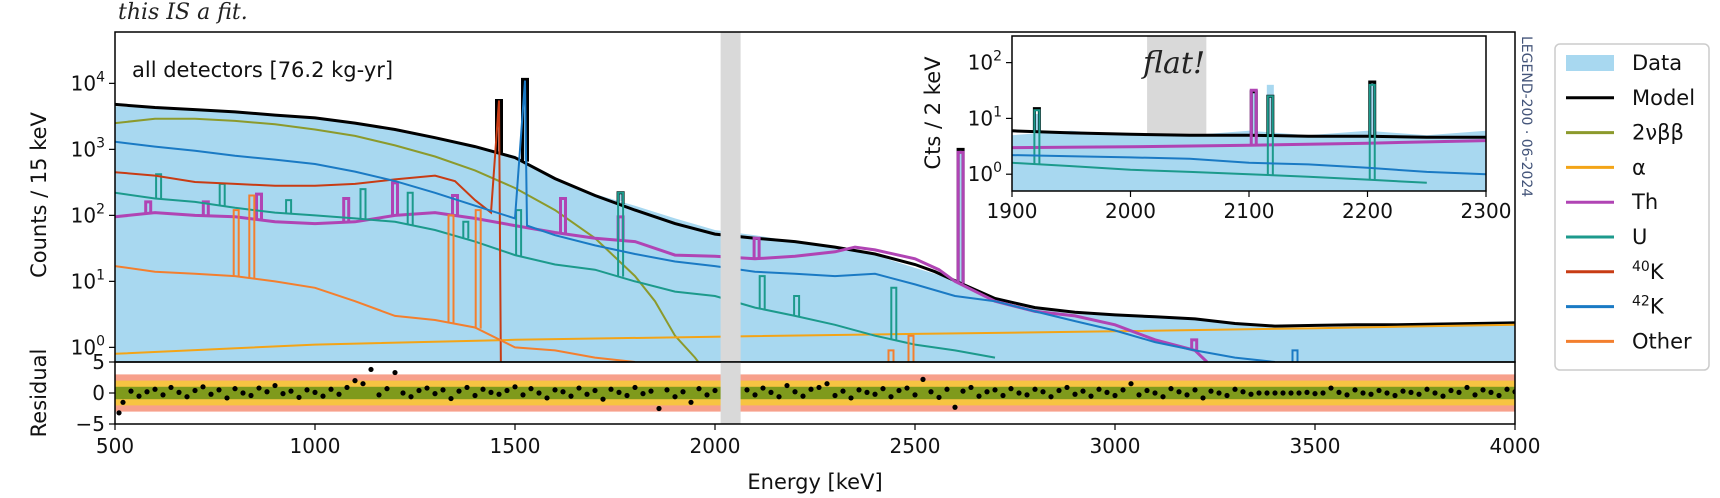  What do you see at coordinates (90, 424) in the screenshot?
I see `residual-ytick-label-2: −5` at bounding box center [90, 424].